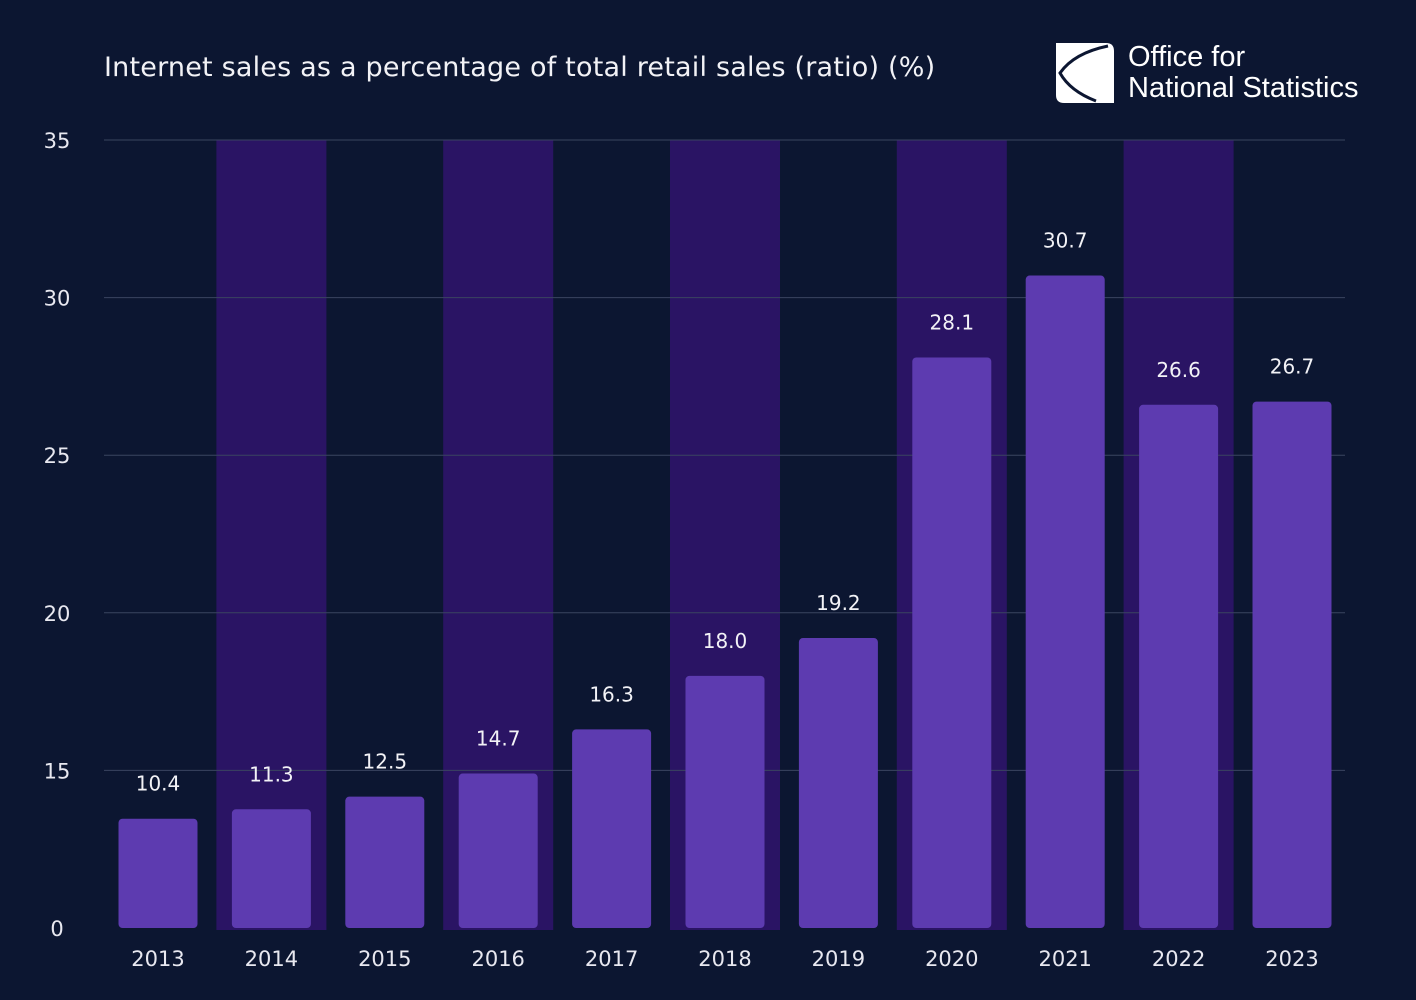  What do you see at coordinates (57, 456) in the screenshot?
I see `y-tick-label: 25` at bounding box center [57, 456].